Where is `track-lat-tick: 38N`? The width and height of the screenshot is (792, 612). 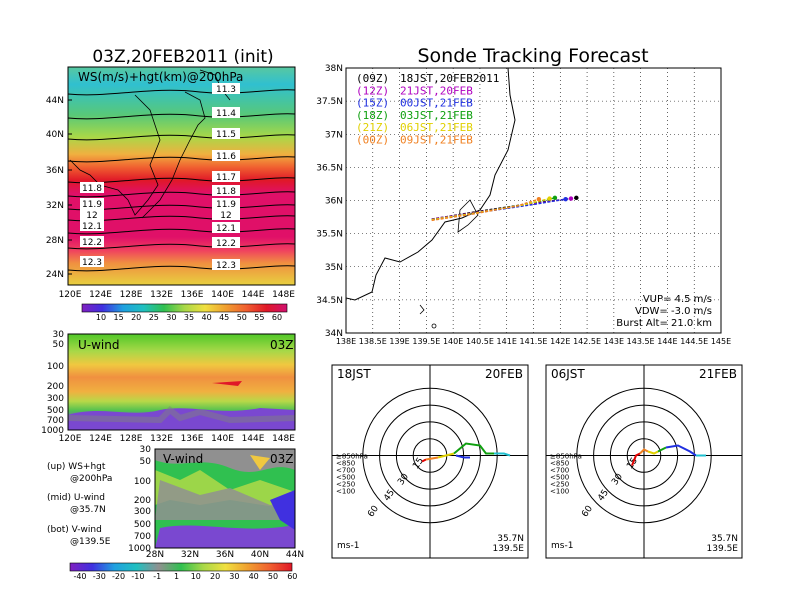 track-lat-tick: 38N is located at coordinates (334, 69).